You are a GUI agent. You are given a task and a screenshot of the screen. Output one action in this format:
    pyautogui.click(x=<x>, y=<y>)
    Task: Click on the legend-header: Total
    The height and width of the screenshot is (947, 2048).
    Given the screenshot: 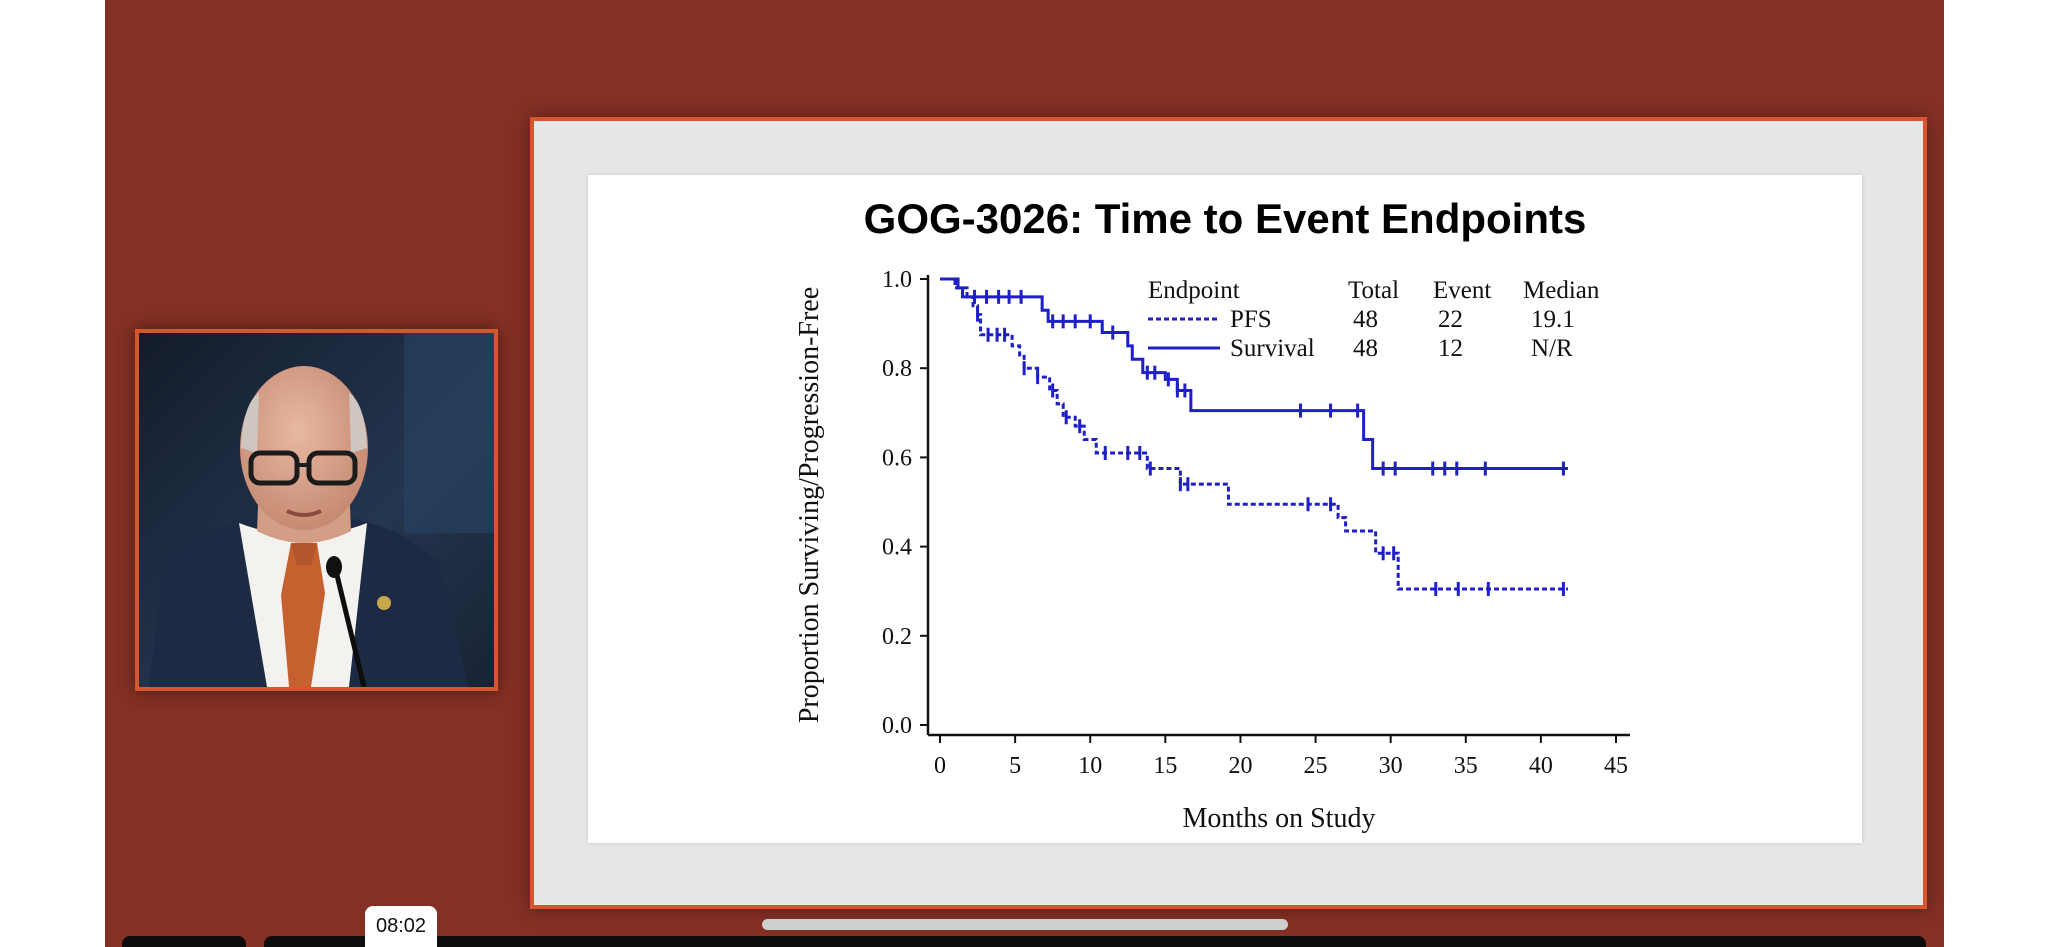 What is the action you would take?
    pyautogui.click(x=1373, y=290)
    